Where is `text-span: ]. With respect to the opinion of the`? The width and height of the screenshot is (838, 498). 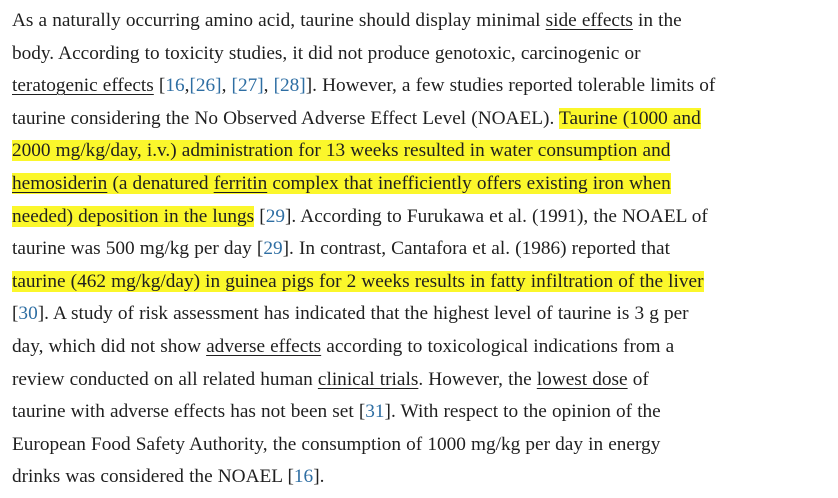 text-span: ]. With respect to the opinion of the is located at coordinates (522, 412).